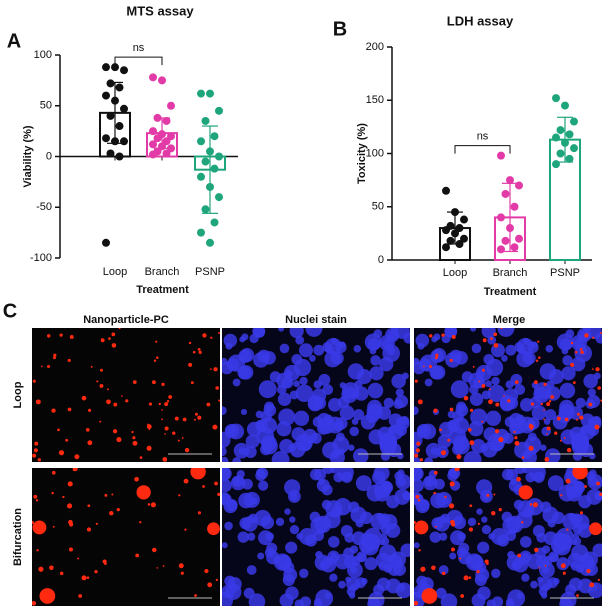 This screenshot has height=609, width=609. Describe the element at coordinates (375, 47) in the screenshot. I see `y-tick-label: 200` at that location.